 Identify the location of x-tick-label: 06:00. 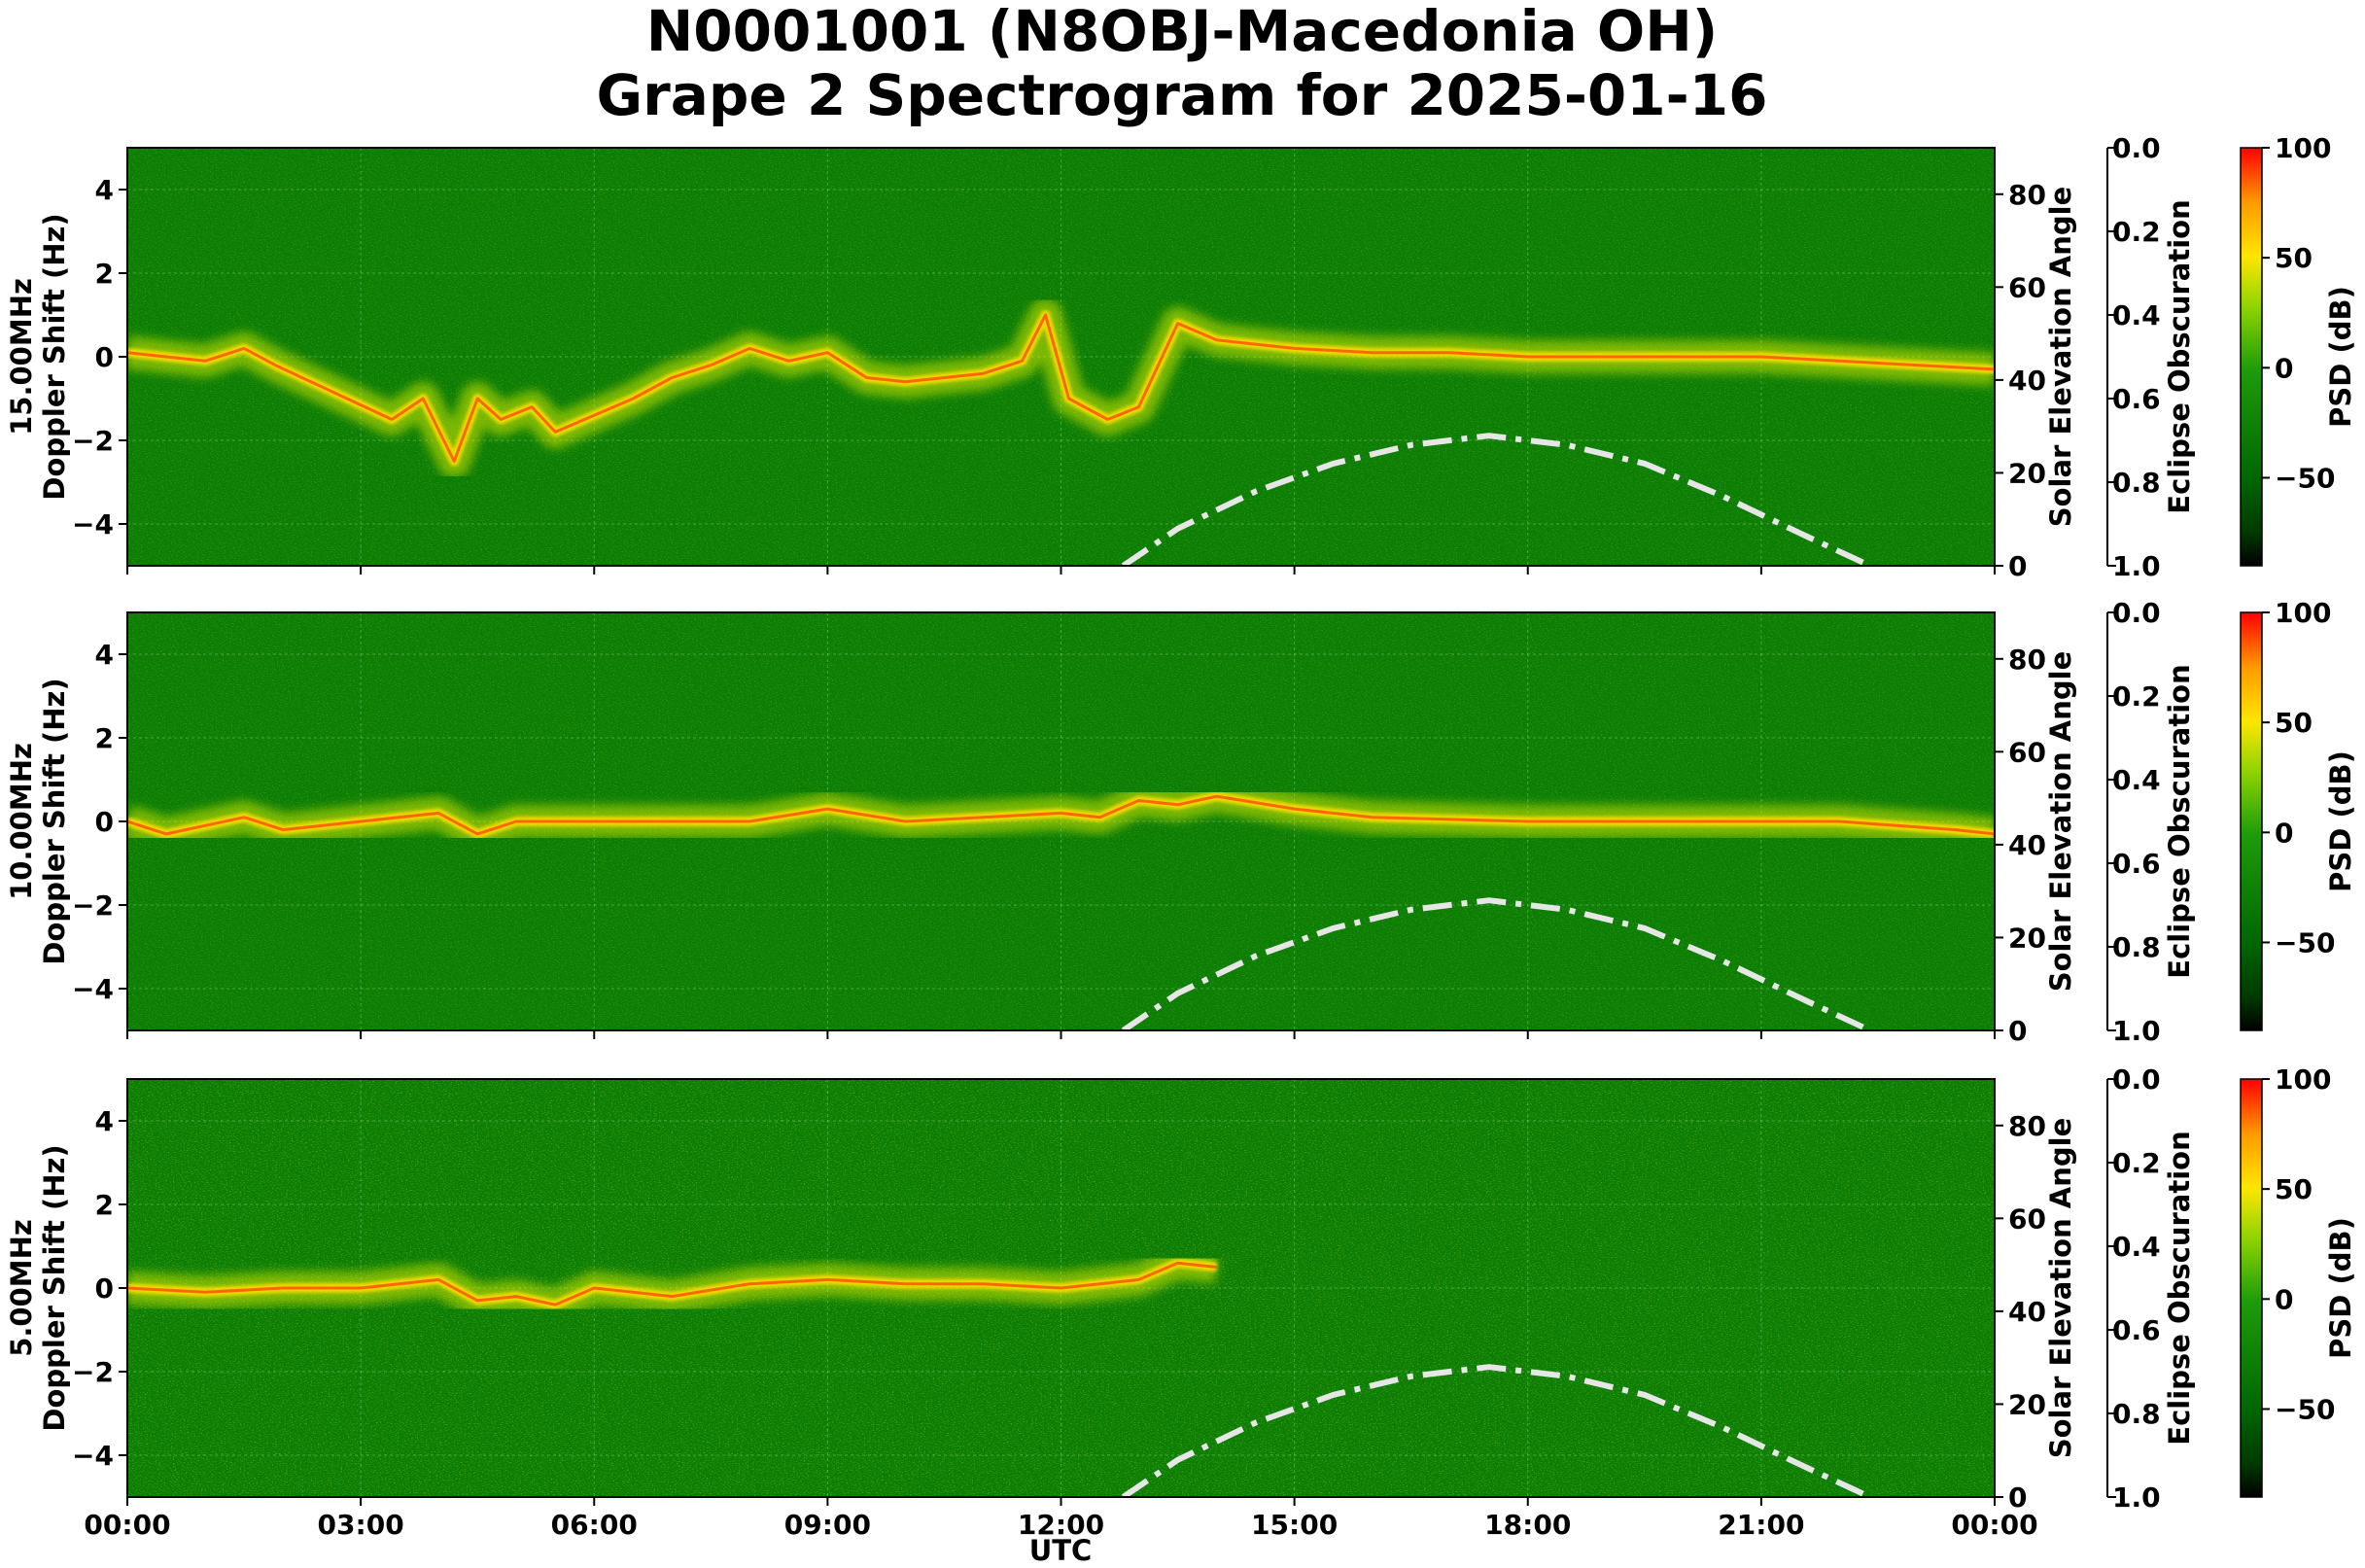
(594, 1525).